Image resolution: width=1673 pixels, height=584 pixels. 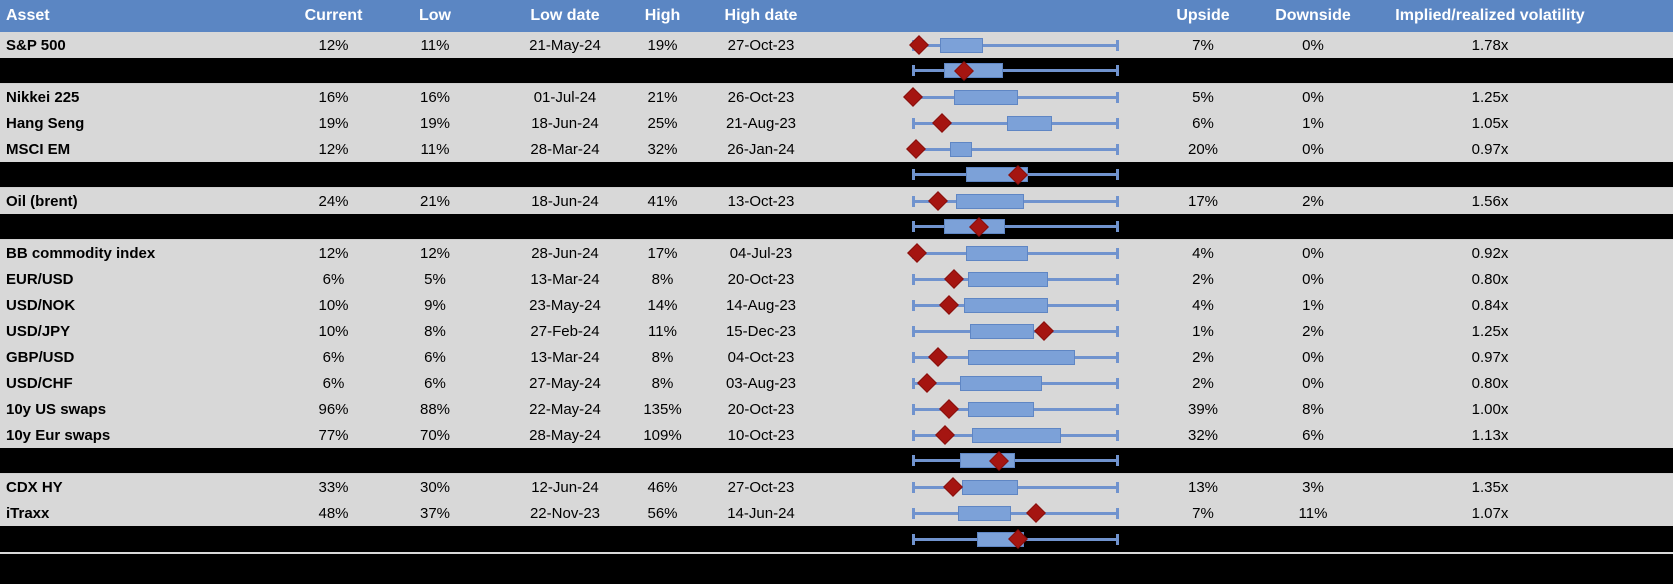 What do you see at coordinates (761, 487) in the screenshot?
I see `cell-high-date: 27-Oct-23` at bounding box center [761, 487].